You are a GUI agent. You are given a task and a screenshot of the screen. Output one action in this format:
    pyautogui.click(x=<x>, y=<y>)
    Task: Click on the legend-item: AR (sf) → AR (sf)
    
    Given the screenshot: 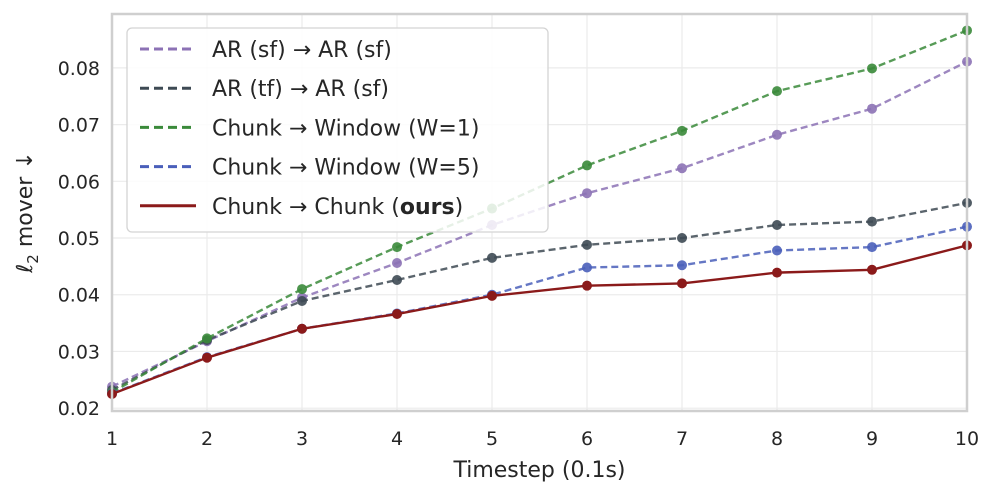 What is the action you would take?
    pyautogui.click(x=266, y=50)
    